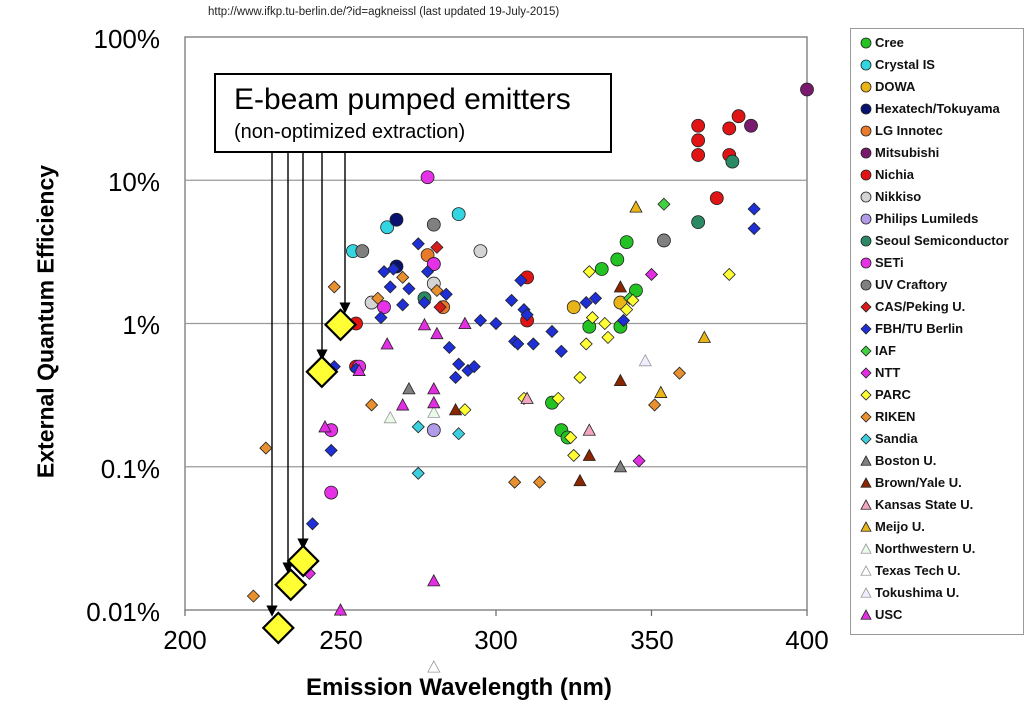 This screenshot has height=710, width=1029. What do you see at coordinates (807, 640) in the screenshot?
I see `x-tick-label: 400` at bounding box center [807, 640].